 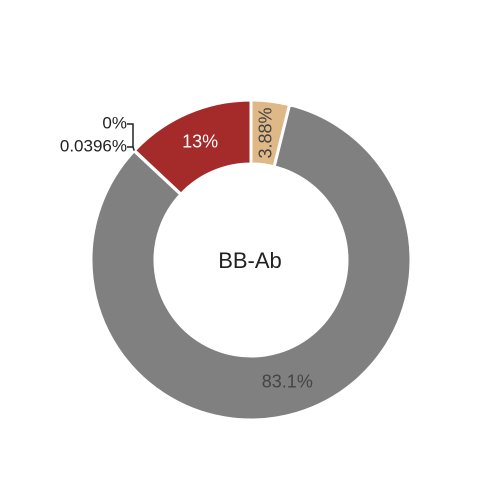 I want to click on slice-label-1: 83.1%, so click(x=287, y=381).